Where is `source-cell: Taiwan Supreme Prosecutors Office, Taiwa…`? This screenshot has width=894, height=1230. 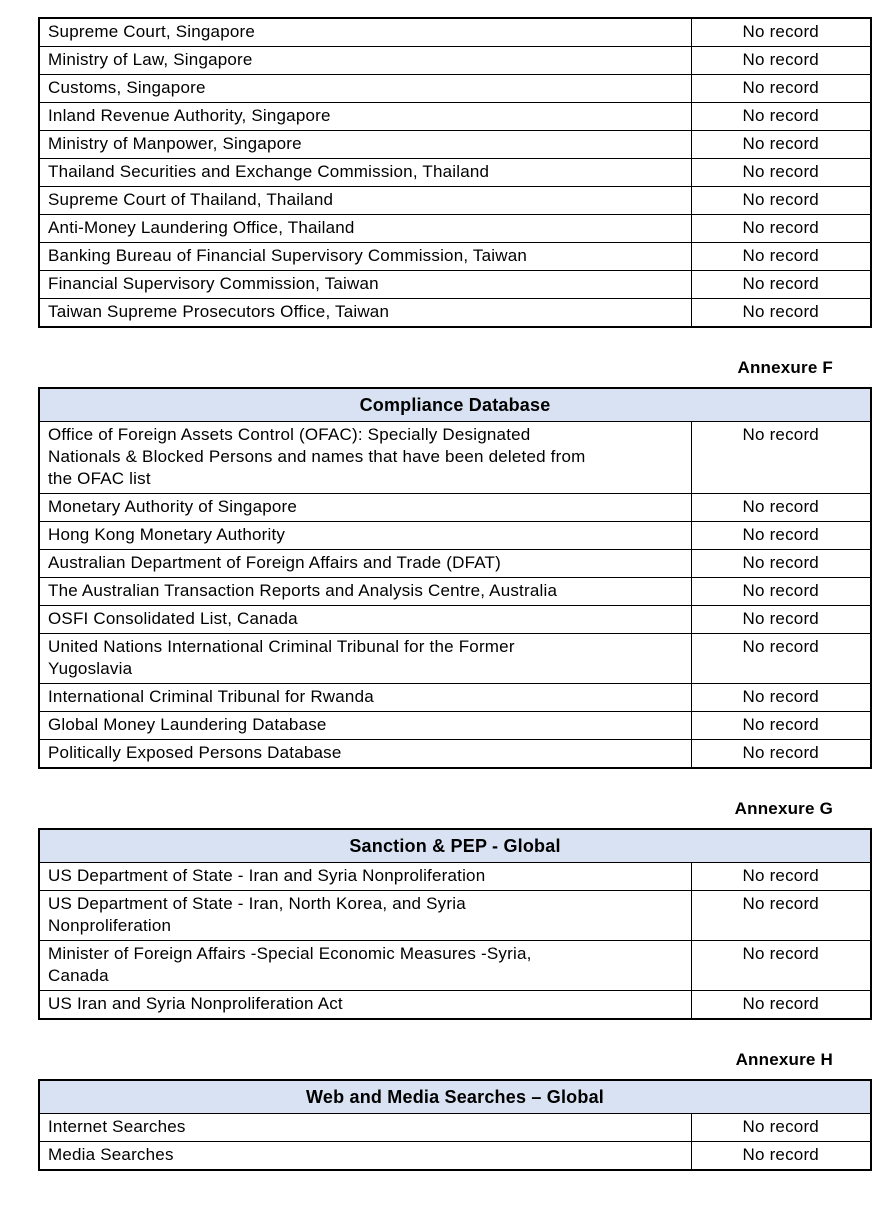
source-cell: Taiwan Supreme Prosecutors Office, Taiwa… is located at coordinates (365, 313).